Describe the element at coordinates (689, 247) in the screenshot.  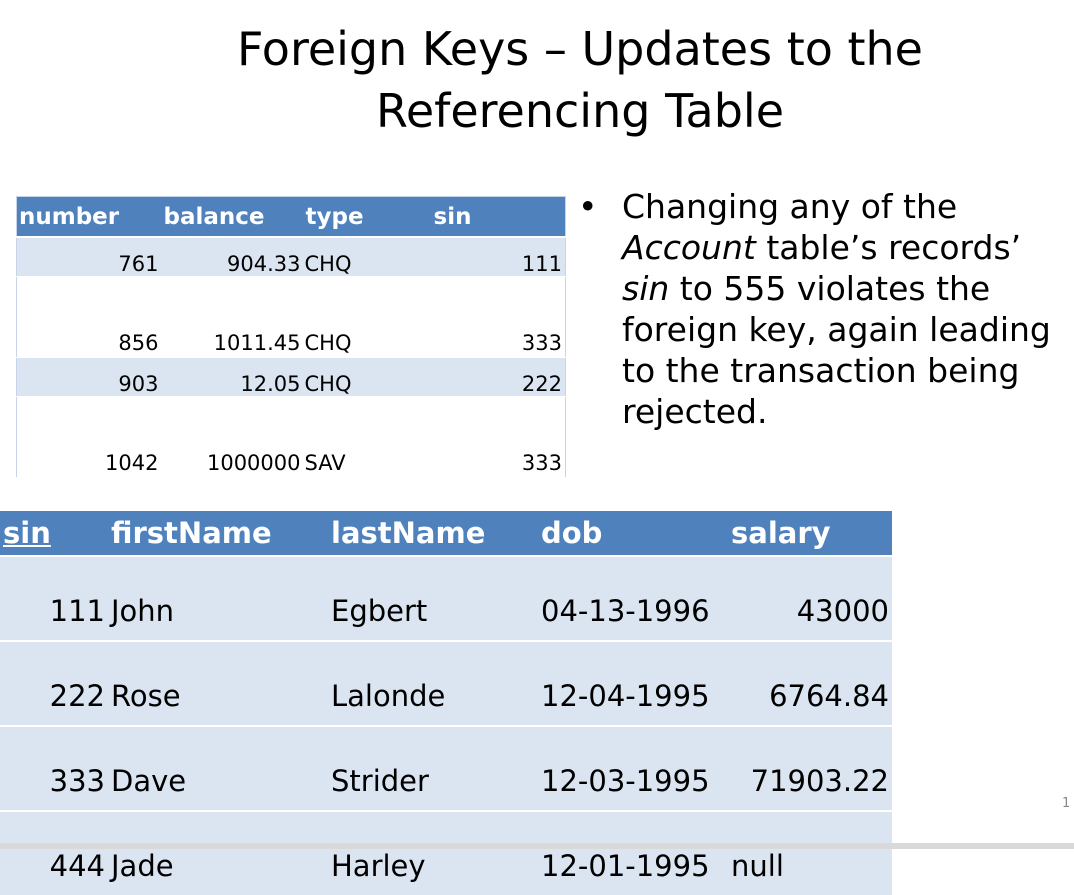
I see `bullet-text-italic-table: Account` at that location.